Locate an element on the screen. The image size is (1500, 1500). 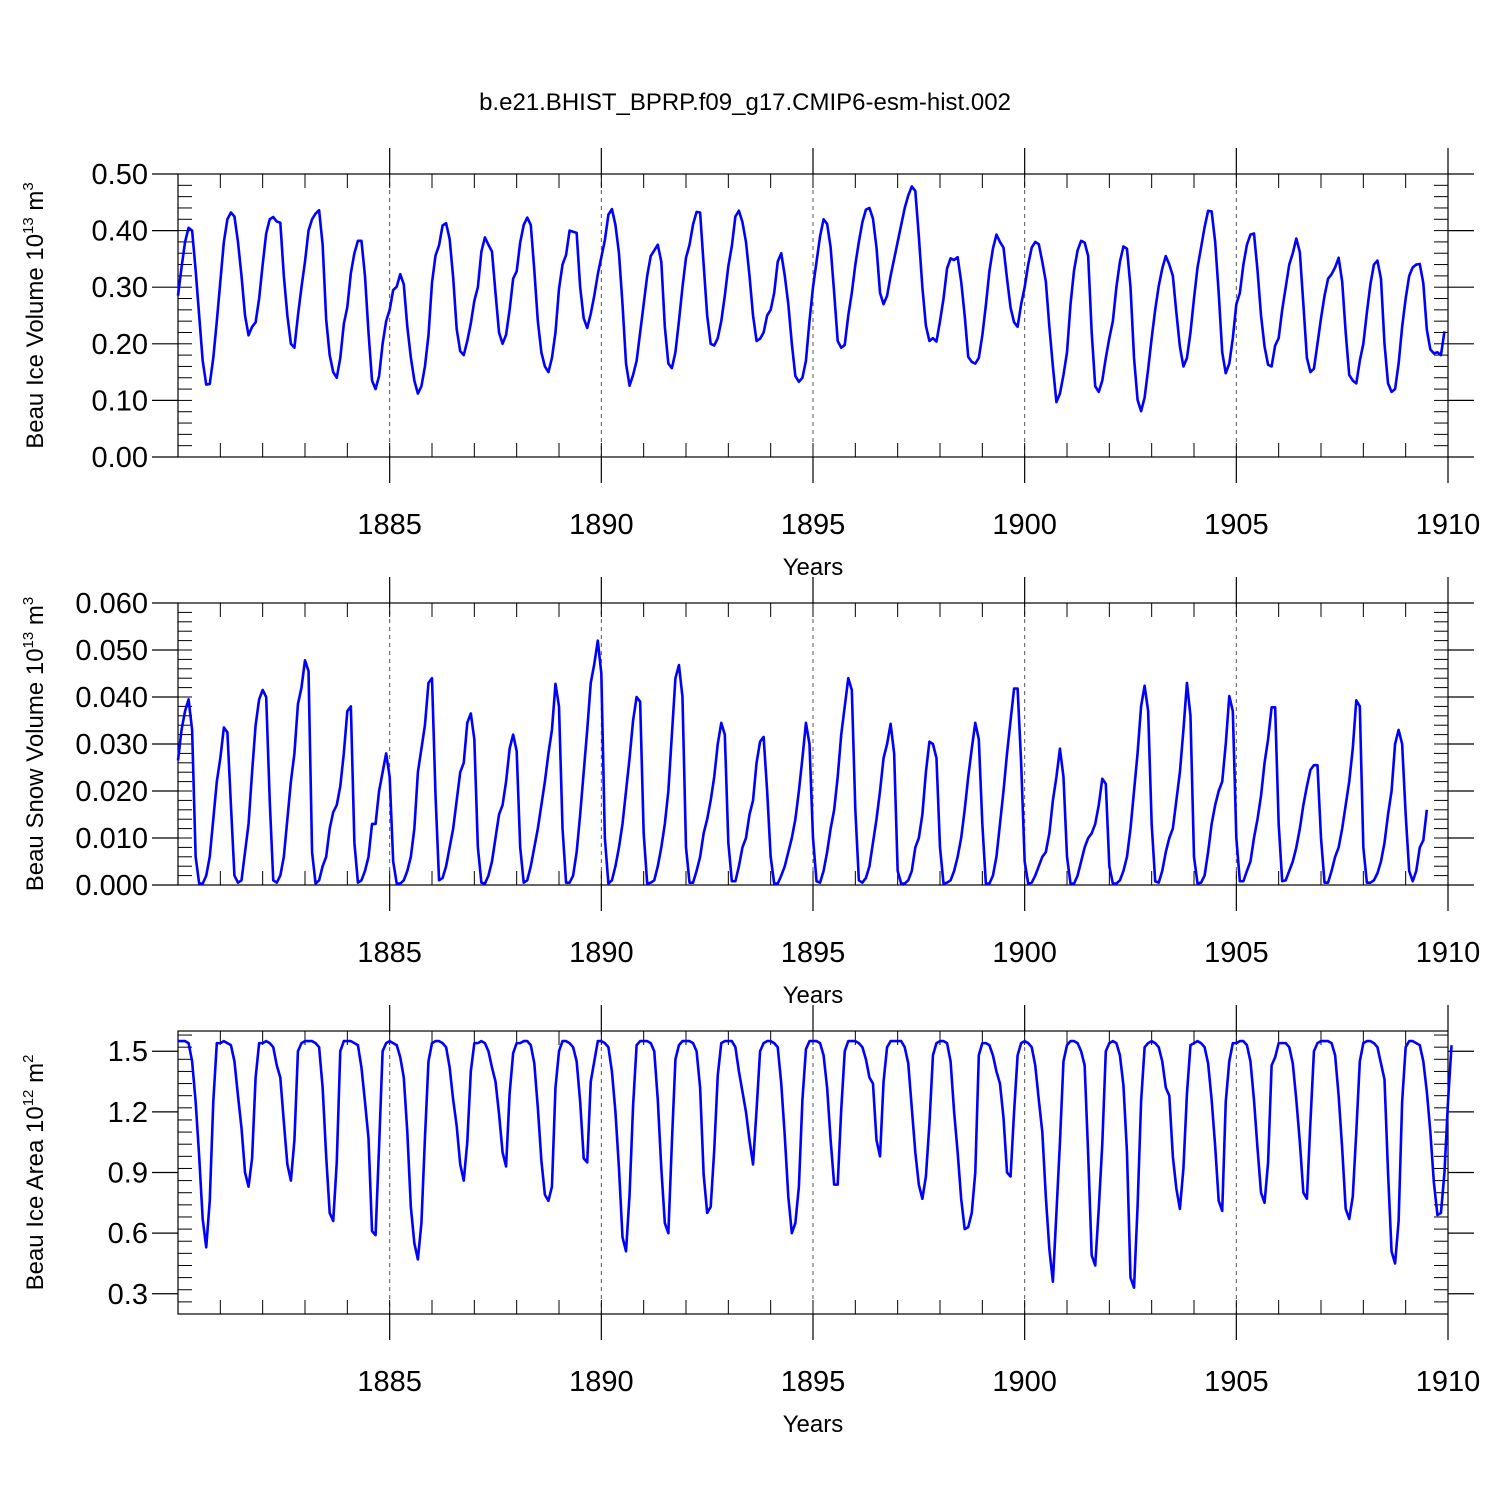
y-tick-label: 0.020 is located at coordinates (111, 792).